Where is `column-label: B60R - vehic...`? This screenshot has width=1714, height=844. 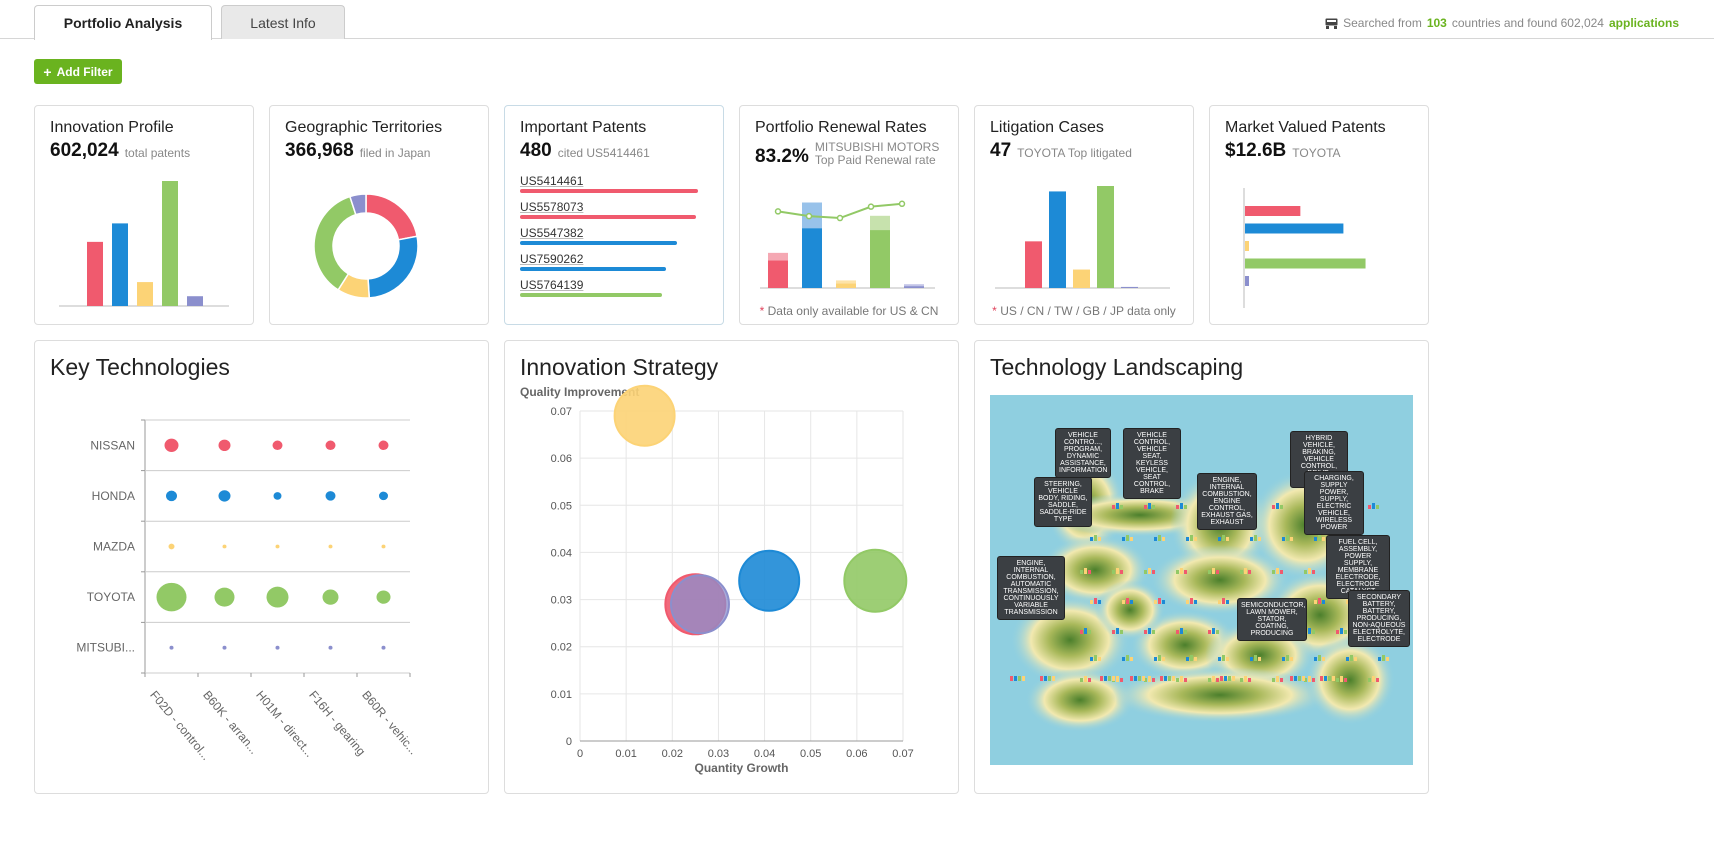 column-label: B60R - vehic... is located at coordinates (389, 722).